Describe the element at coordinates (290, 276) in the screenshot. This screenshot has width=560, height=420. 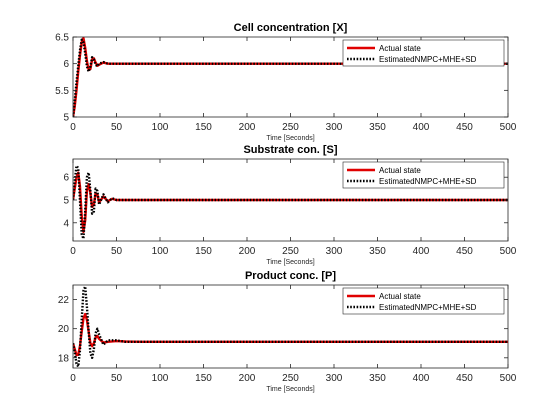
I see `chart-title: Product conc. [P]` at that location.